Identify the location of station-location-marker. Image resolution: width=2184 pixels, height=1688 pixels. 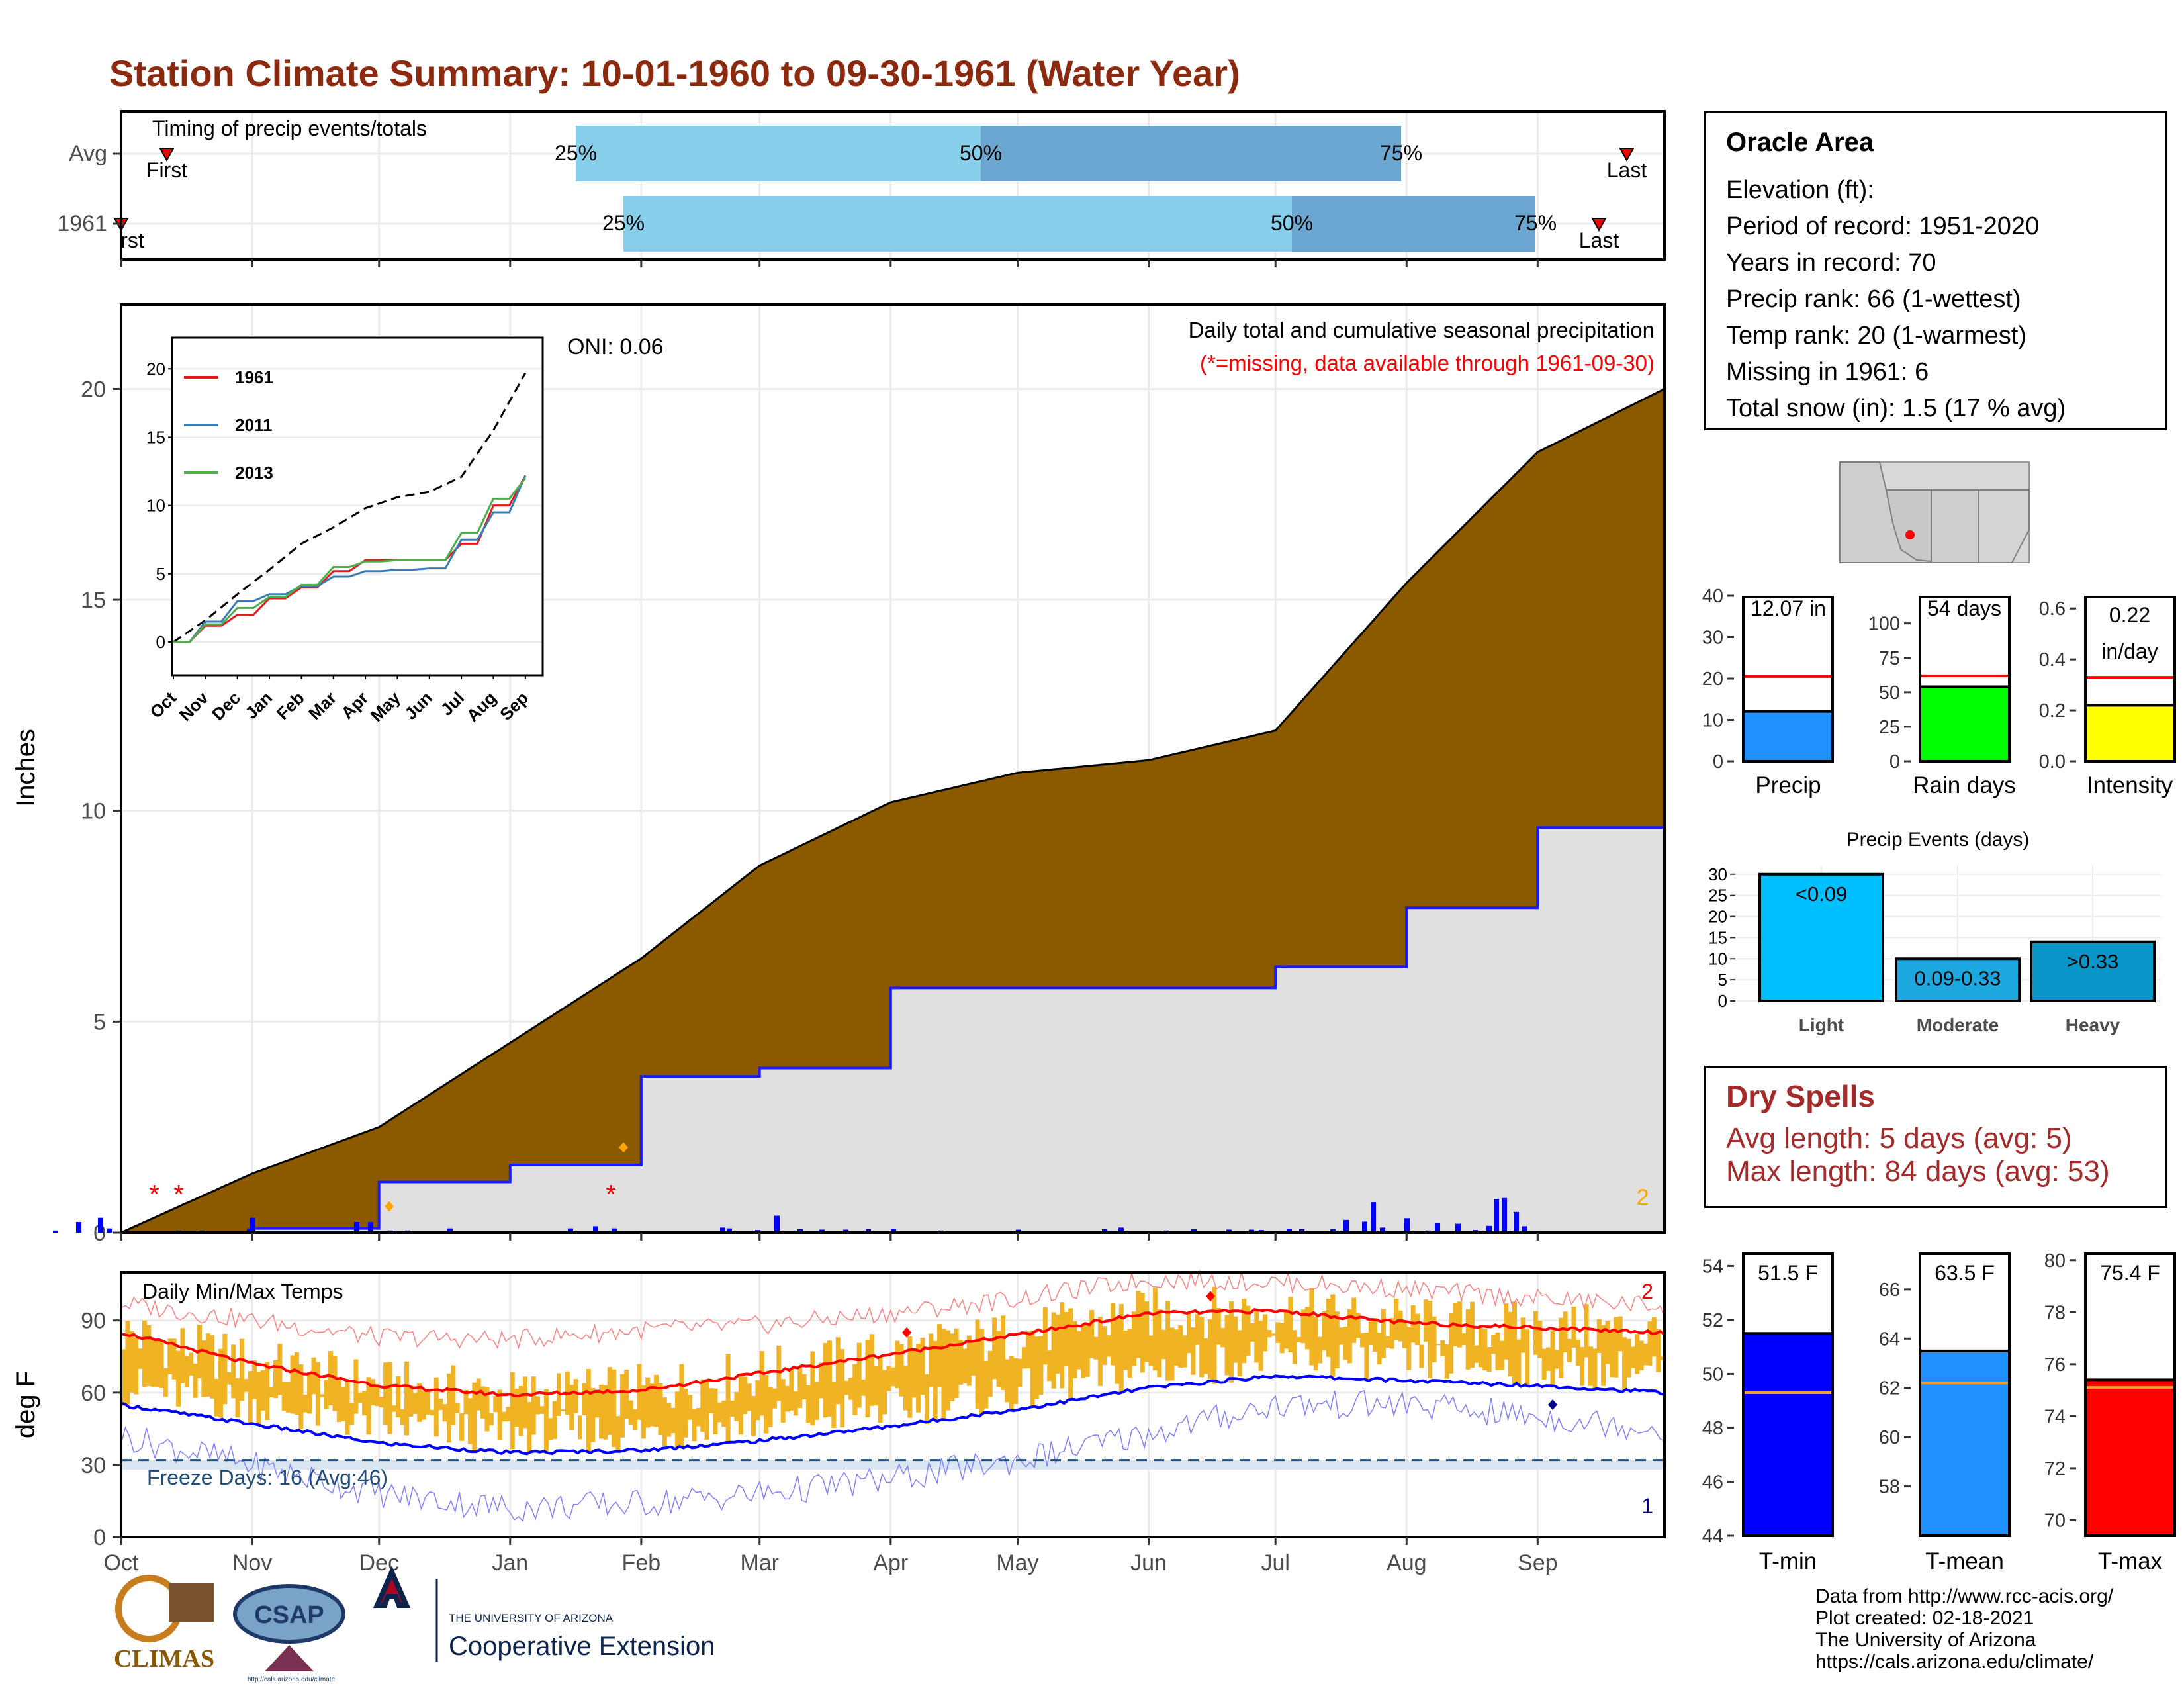
(1910, 534).